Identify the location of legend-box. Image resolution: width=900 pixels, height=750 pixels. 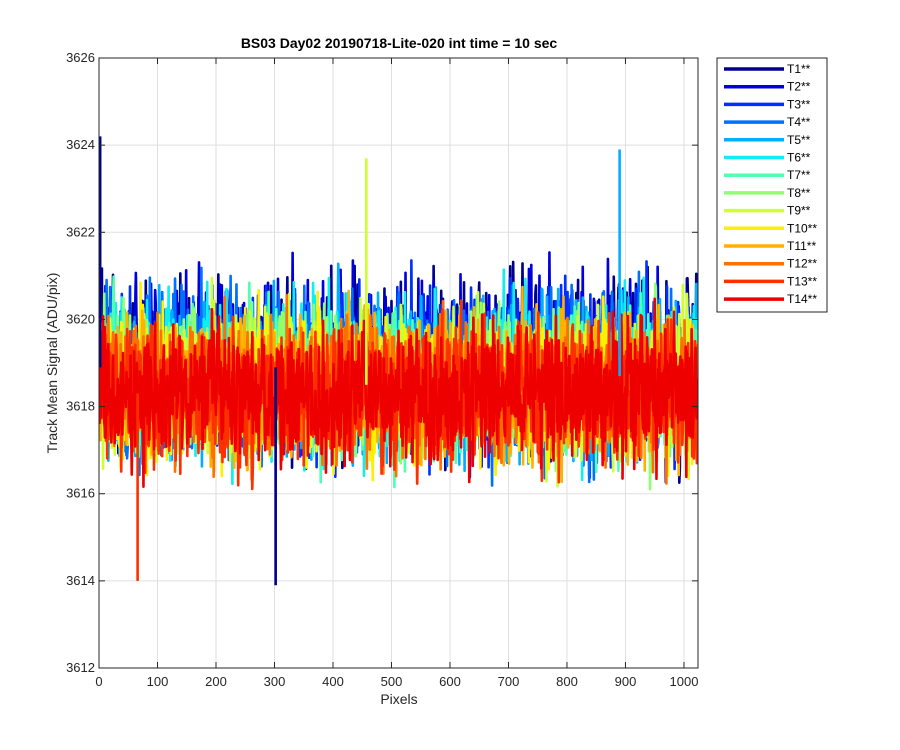
(772, 185).